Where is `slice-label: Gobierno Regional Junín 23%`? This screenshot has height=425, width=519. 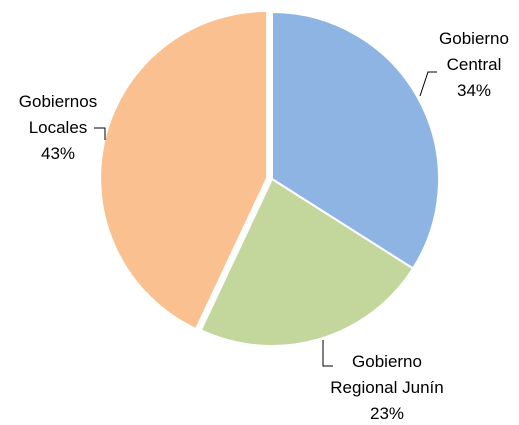 slice-label: Gobierno Regional Junín 23% is located at coordinates (387, 387).